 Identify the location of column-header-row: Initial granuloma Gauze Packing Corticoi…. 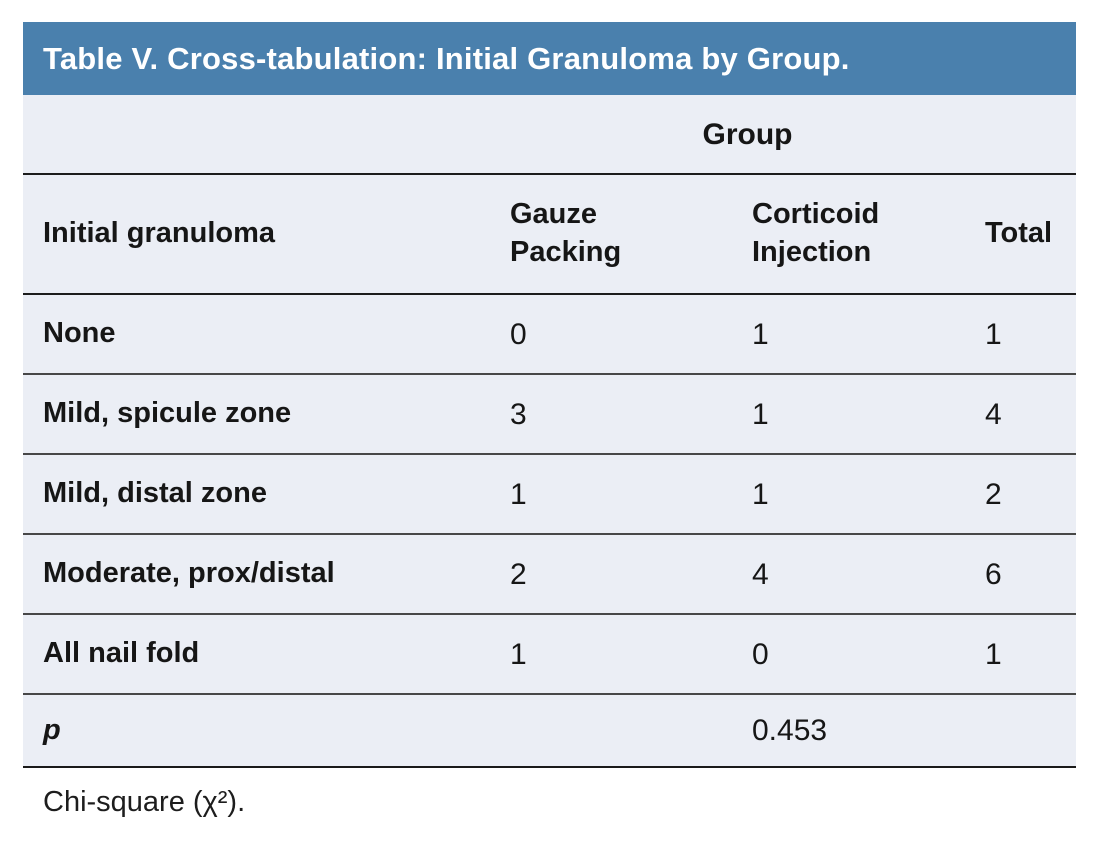
(549, 233).